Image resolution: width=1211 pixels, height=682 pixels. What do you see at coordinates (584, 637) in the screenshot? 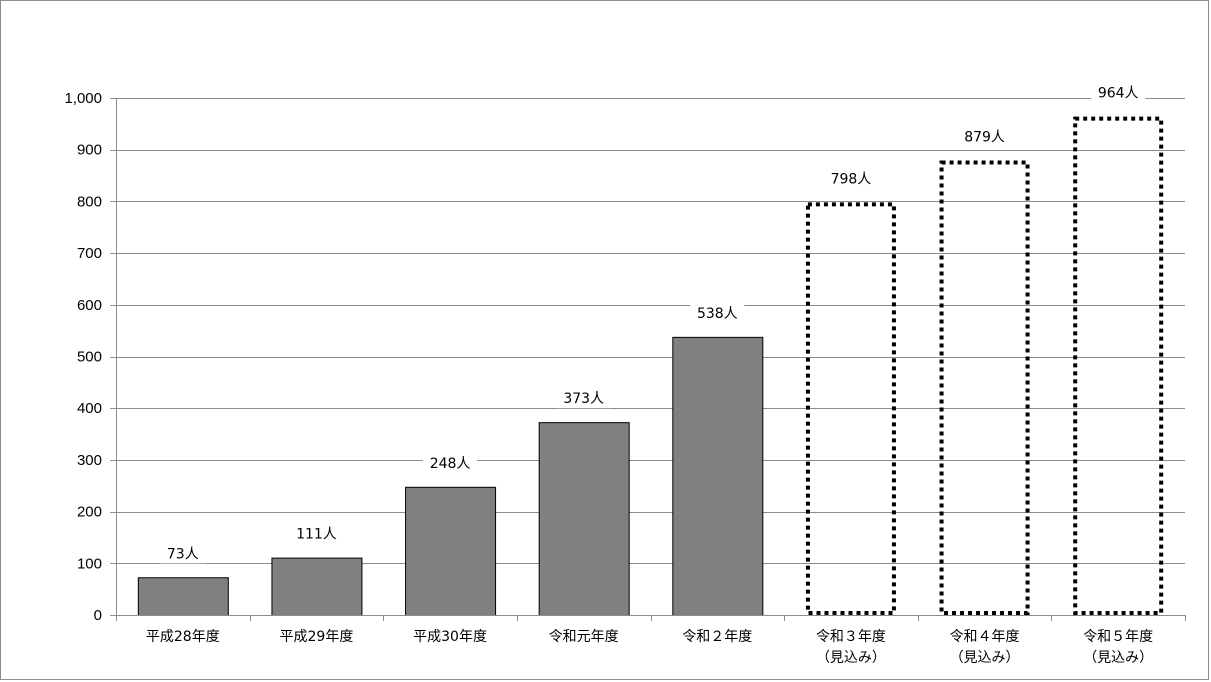
I see `x-tick-label: 令和元年度` at bounding box center [584, 637].